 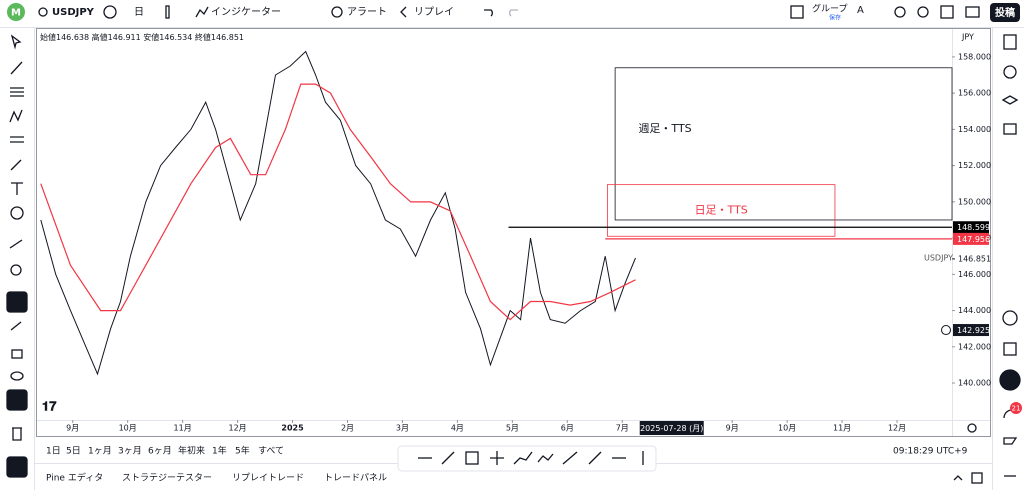 I want to click on range-button: 1ヶ月, so click(x=100, y=451).